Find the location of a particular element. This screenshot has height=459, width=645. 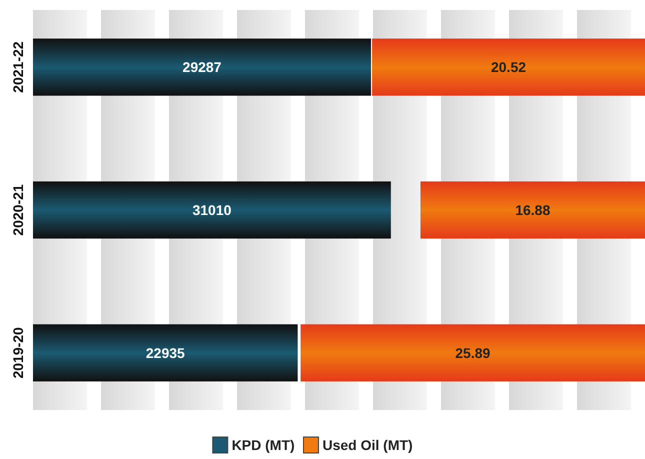

data-label: 22935 is located at coordinates (166, 352).